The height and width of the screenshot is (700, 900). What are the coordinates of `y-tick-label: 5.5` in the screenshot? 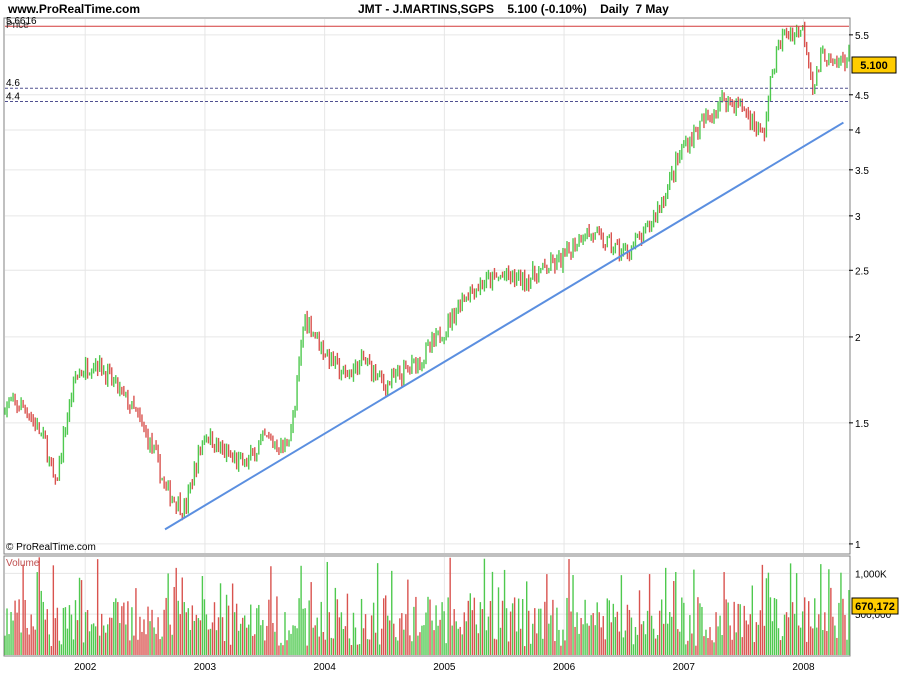 It's located at (862, 36).